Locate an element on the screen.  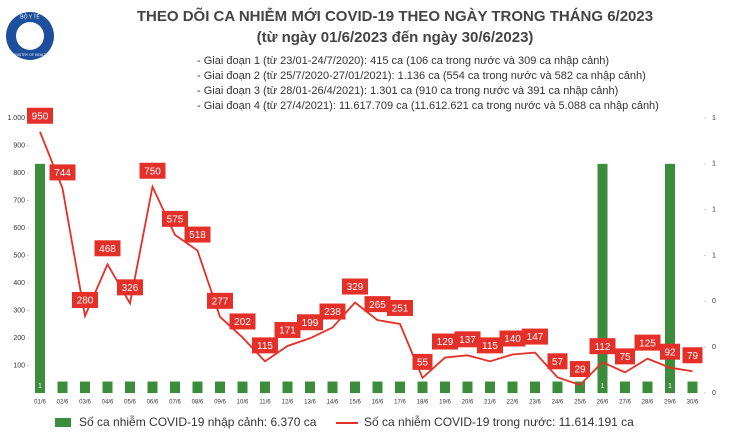
x-tick-label: 25/6 is located at coordinates (580, 403).